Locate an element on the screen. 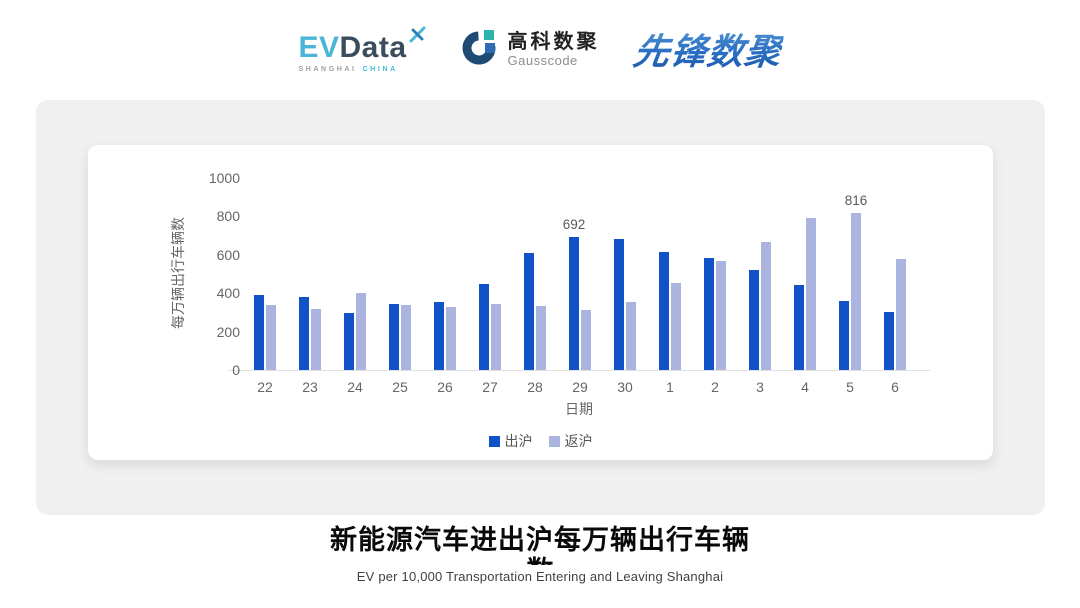 Image resolution: width=1080 pixels, height=608 pixels. evdata-subtitle: SHANGHAI CHINA is located at coordinates (361, 69).